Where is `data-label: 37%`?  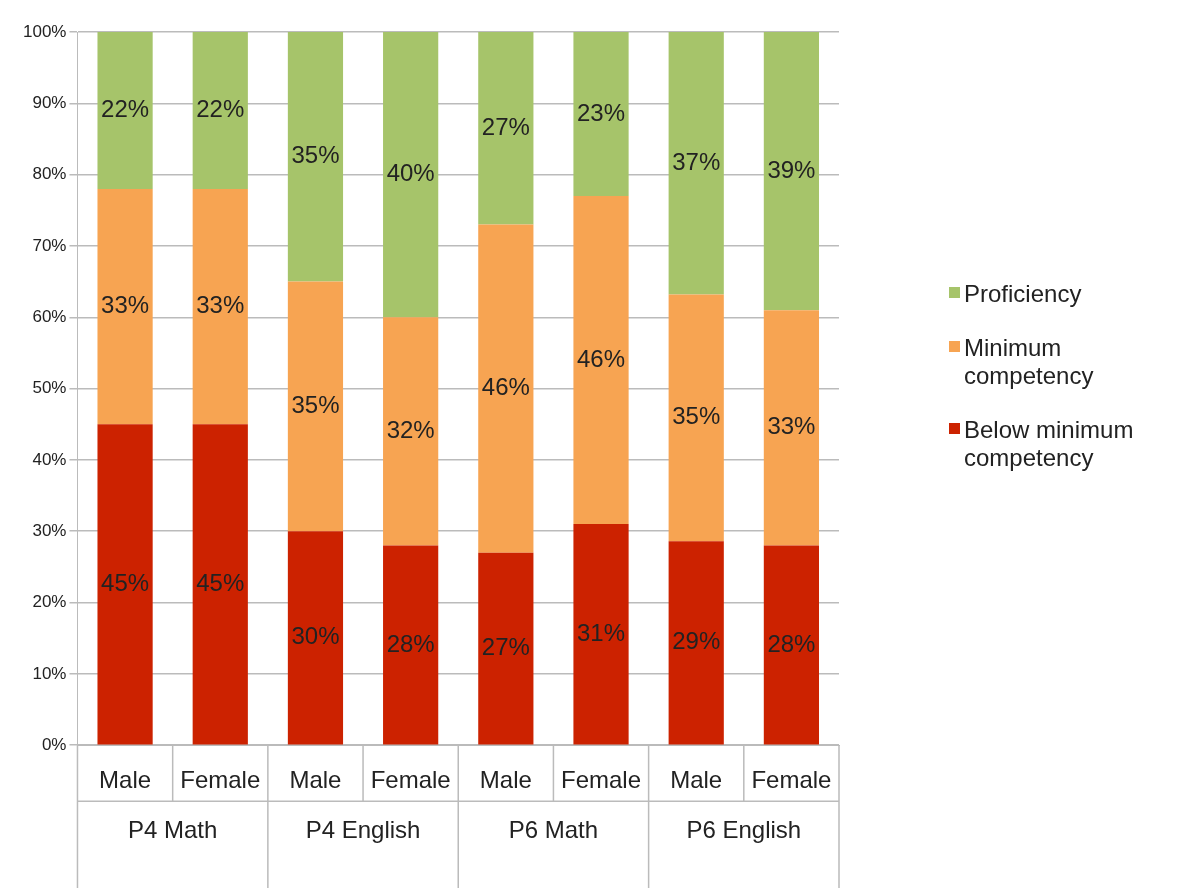 data-label: 37% is located at coordinates (696, 161).